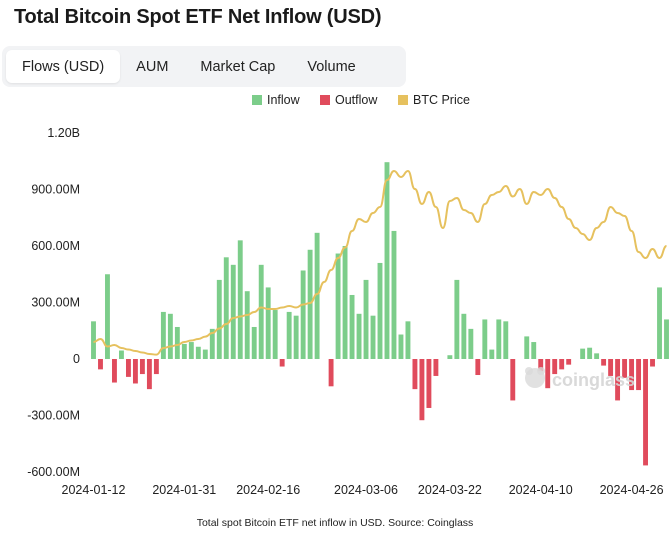 The height and width of the screenshot is (533, 670). What do you see at coordinates (366, 490) in the screenshot?
I see `x-tick-label: 2024-03-06` at bounding box center [366, 490].